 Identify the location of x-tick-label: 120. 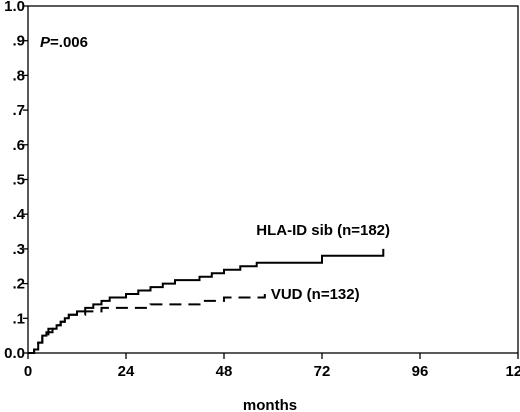
(512, 371).